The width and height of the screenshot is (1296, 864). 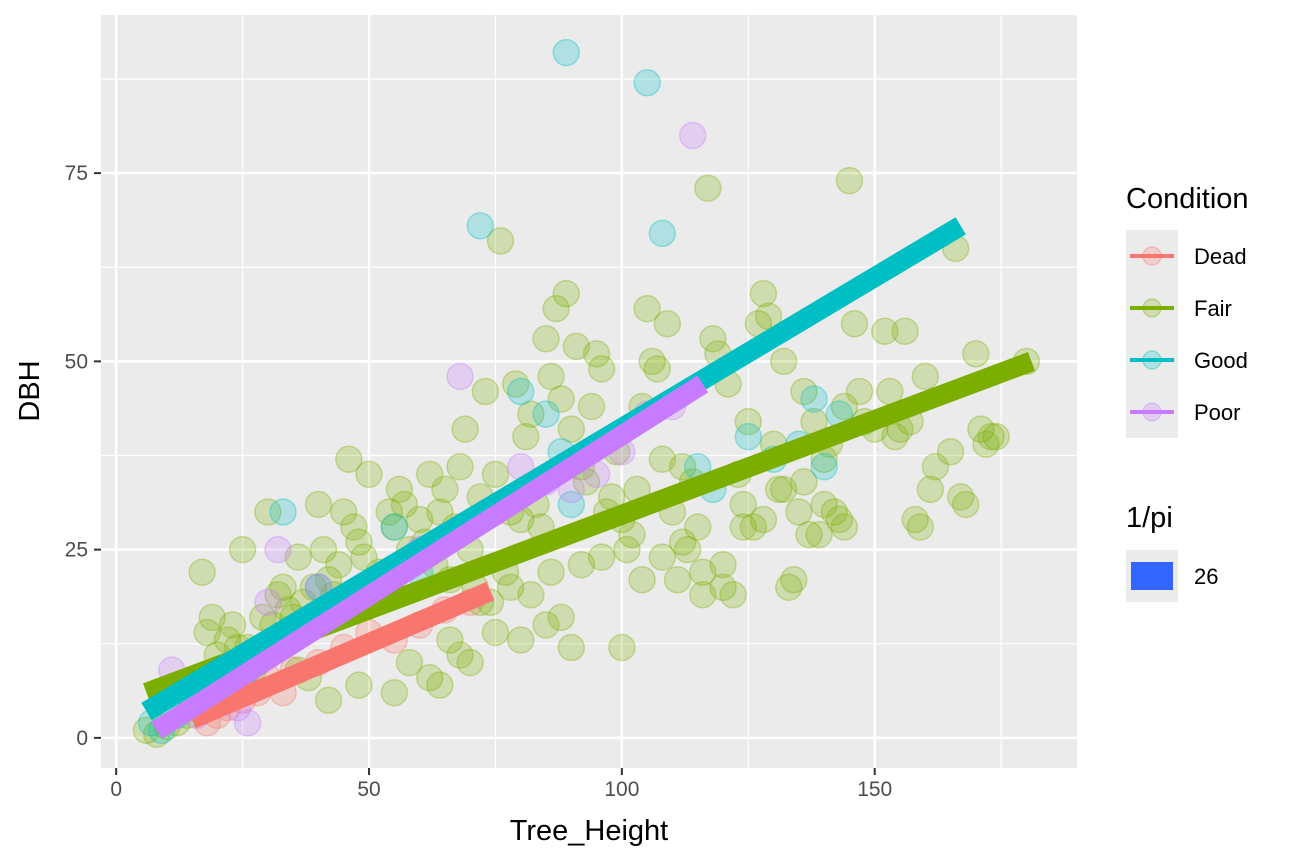 I want to click on legend-size-label: 26, so click(x=1206, y=576).